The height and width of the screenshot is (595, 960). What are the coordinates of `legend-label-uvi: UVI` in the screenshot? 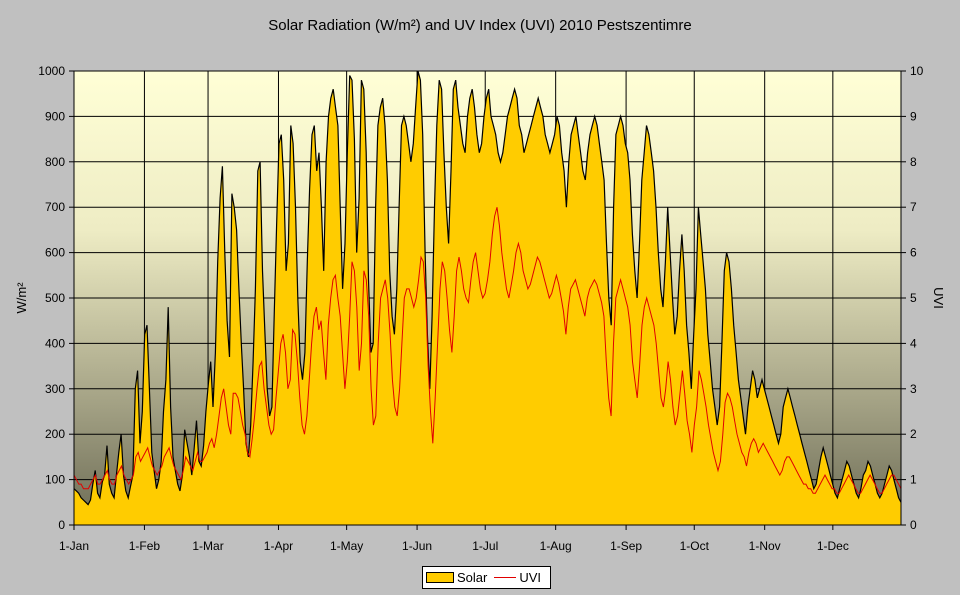 It's located at (530, 577).